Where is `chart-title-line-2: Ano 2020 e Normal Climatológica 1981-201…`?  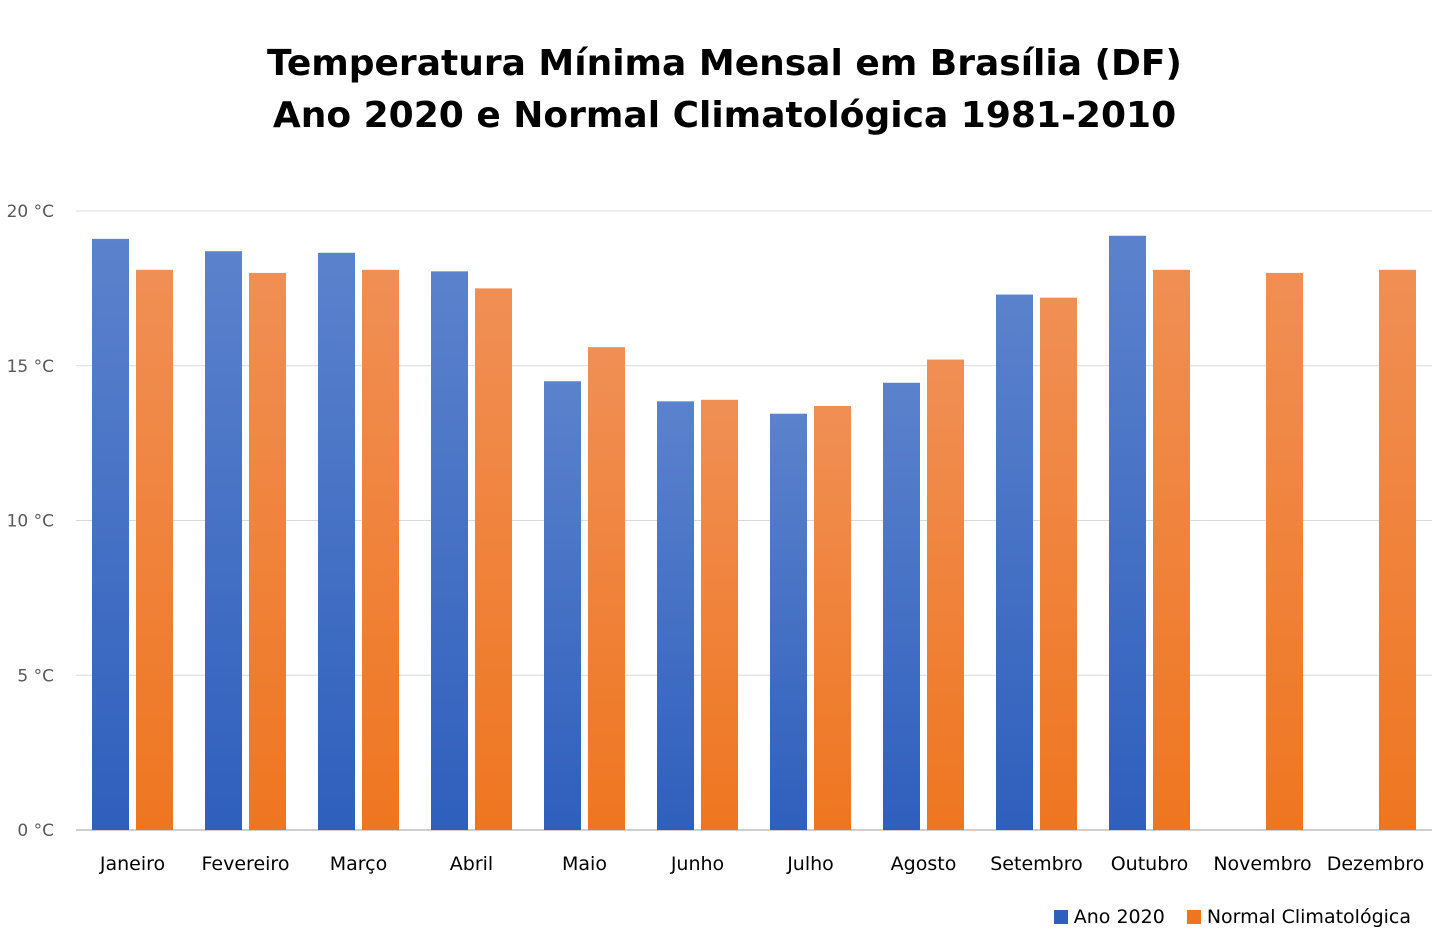
chart-title-line-2: Ano 2020 e Normal Climatológica 1981-201… is located at coordinates (724, 115).